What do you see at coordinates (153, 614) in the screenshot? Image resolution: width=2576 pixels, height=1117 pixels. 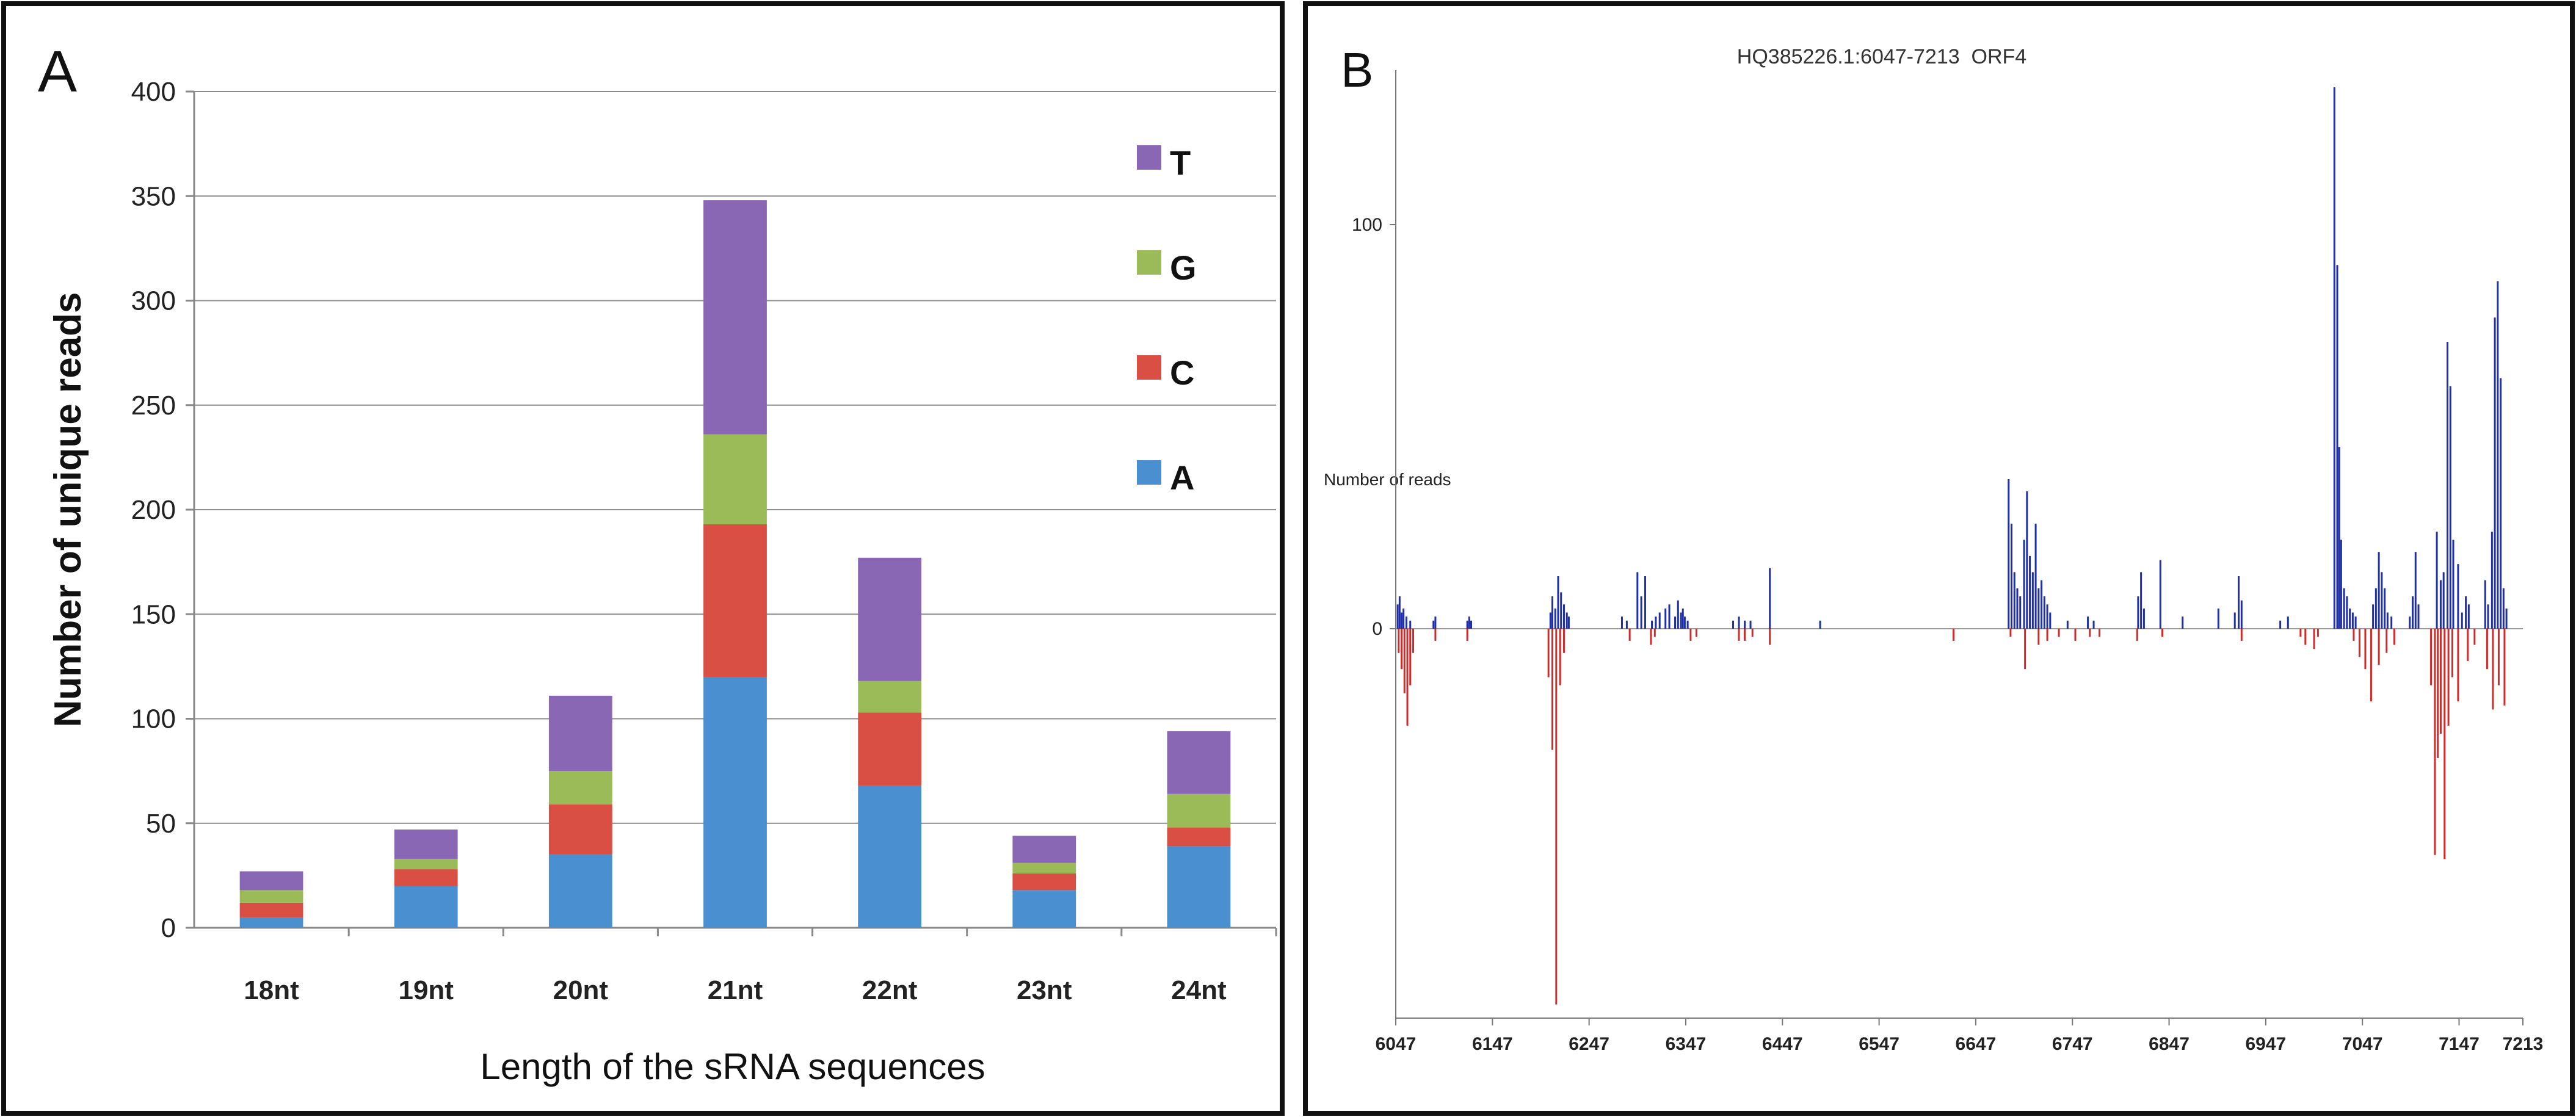 I see `y-tick-label: 150` at bounding box center [153, 614].